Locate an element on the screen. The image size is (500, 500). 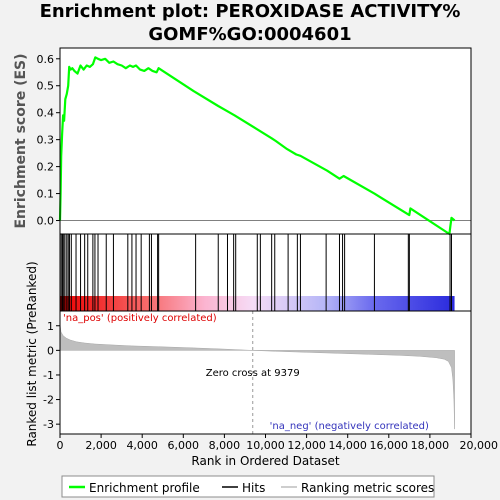
x-tick-label: 2,000 is located at coordinates (101, 445).